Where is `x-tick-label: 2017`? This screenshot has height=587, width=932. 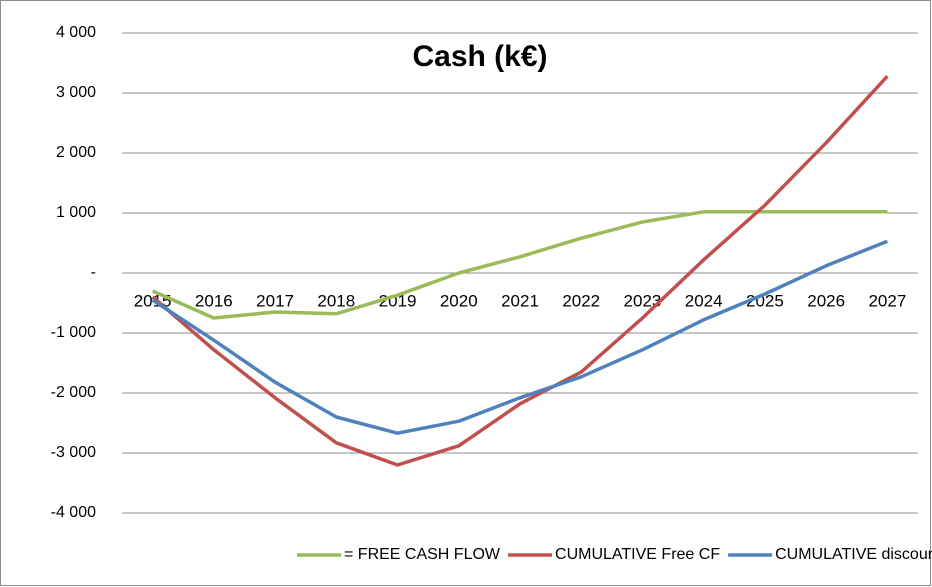 x-tick-label: 2017 is located at coordinates (275, 300).